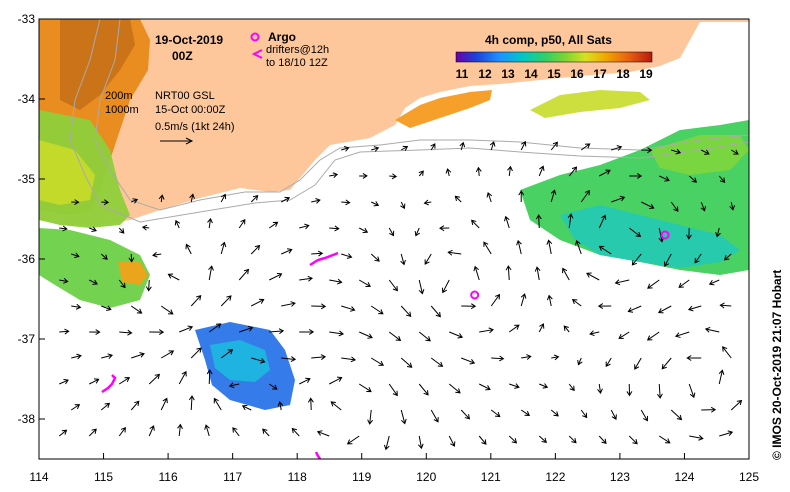 Image resolution: width=790 pixels, height=492 pixels. Describe the element at coordinates (27, 19) in the screenshot. I see `y-tick-label: -33` at that location.